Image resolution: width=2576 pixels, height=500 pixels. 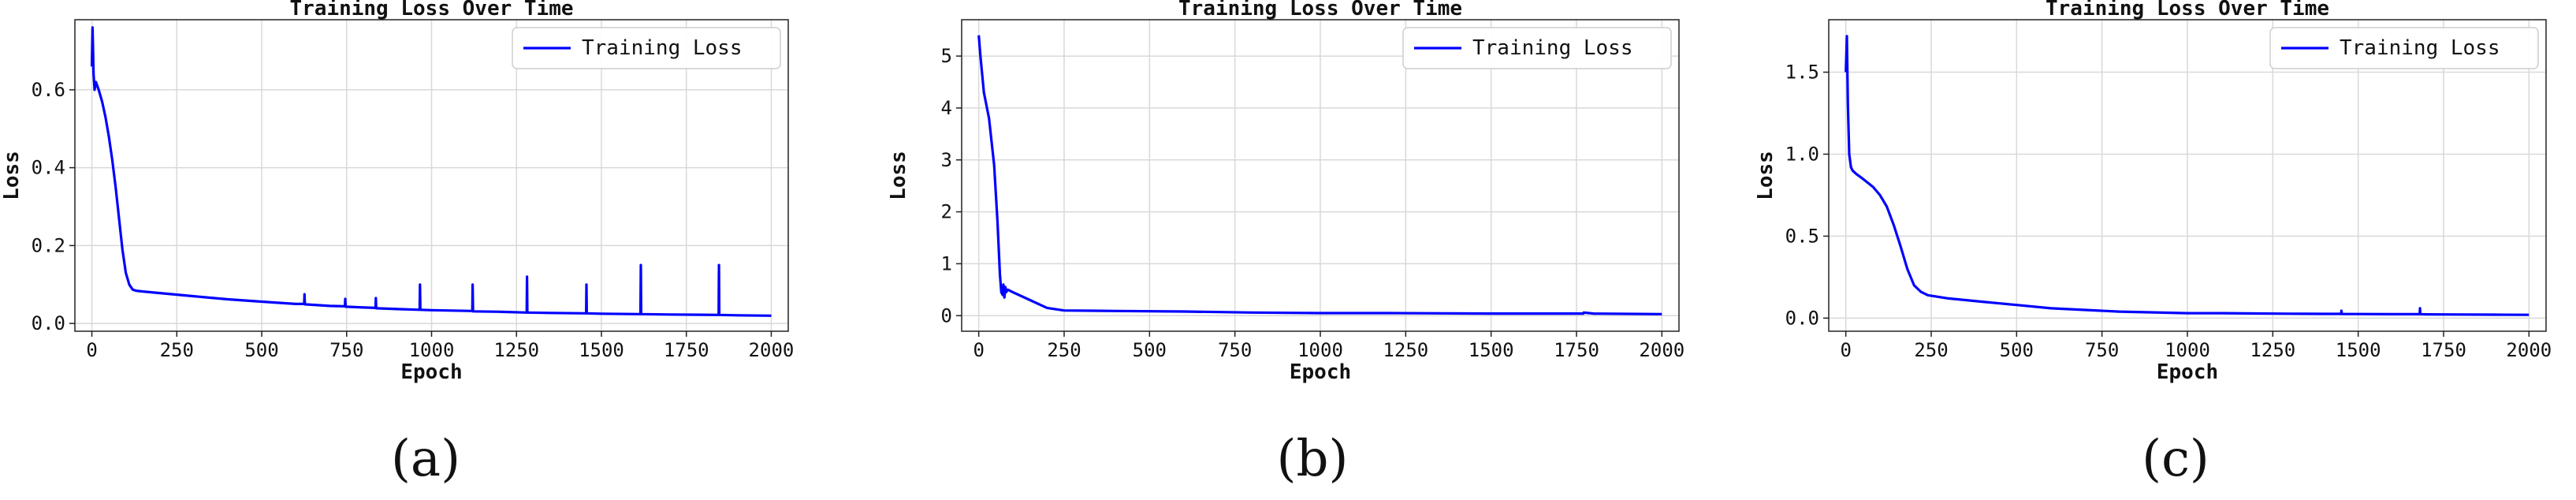 What do you see at coordinates (48, 168) in the screenshot?
I see `y-tick-label: 0.4` at bounding box center [48, 168].